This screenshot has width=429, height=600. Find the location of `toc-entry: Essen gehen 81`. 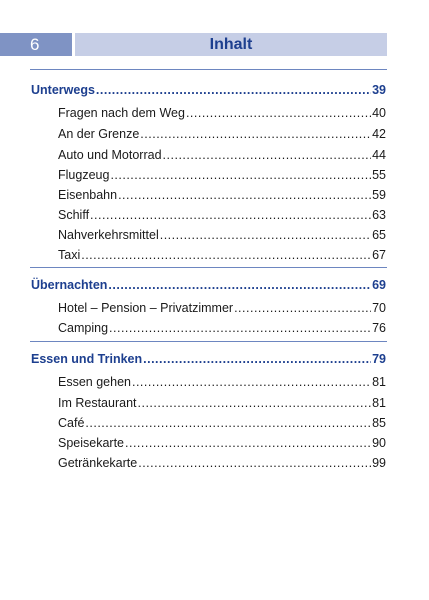

toc-entry: Essen gehen 81 is located at coordinates (222, 382).